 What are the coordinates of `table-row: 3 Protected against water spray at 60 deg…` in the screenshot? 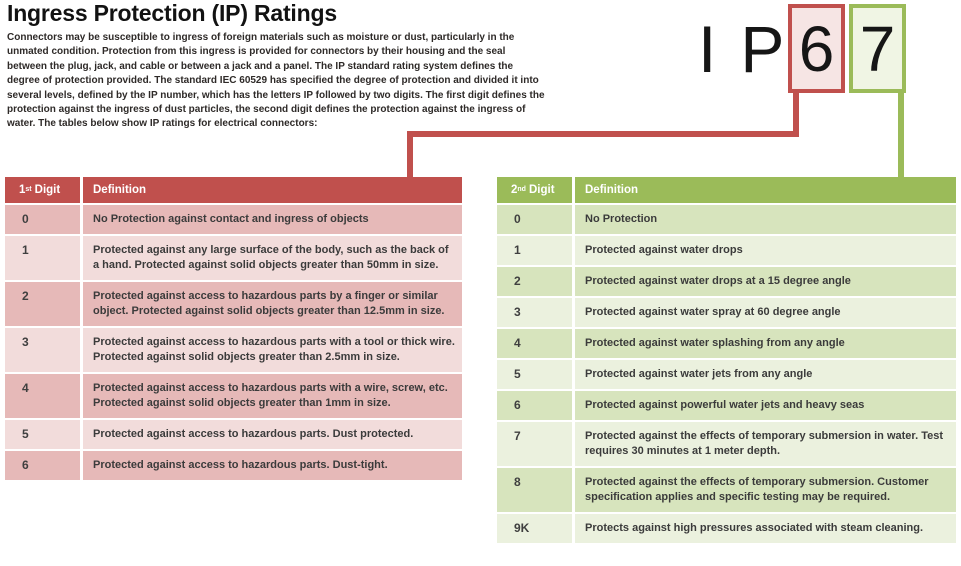 It's located at (726, 311).